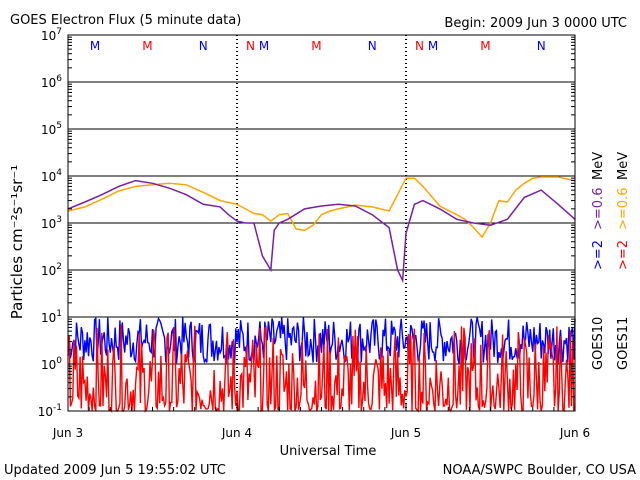 This screenshot has width=640, height=480. What do you see at coordinates (51, 364) in the screenshot?
I see `y-tick-label: 10⁰` at bounding box center [51, 364].